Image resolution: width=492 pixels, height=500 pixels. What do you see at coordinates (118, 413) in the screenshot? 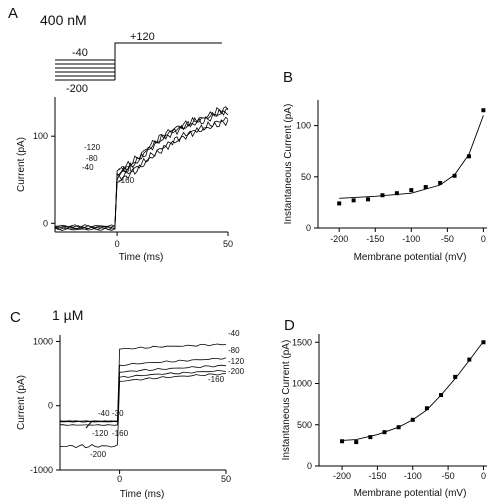
I see `c-prepulse-label: -30` at bounding box center [118, 413].